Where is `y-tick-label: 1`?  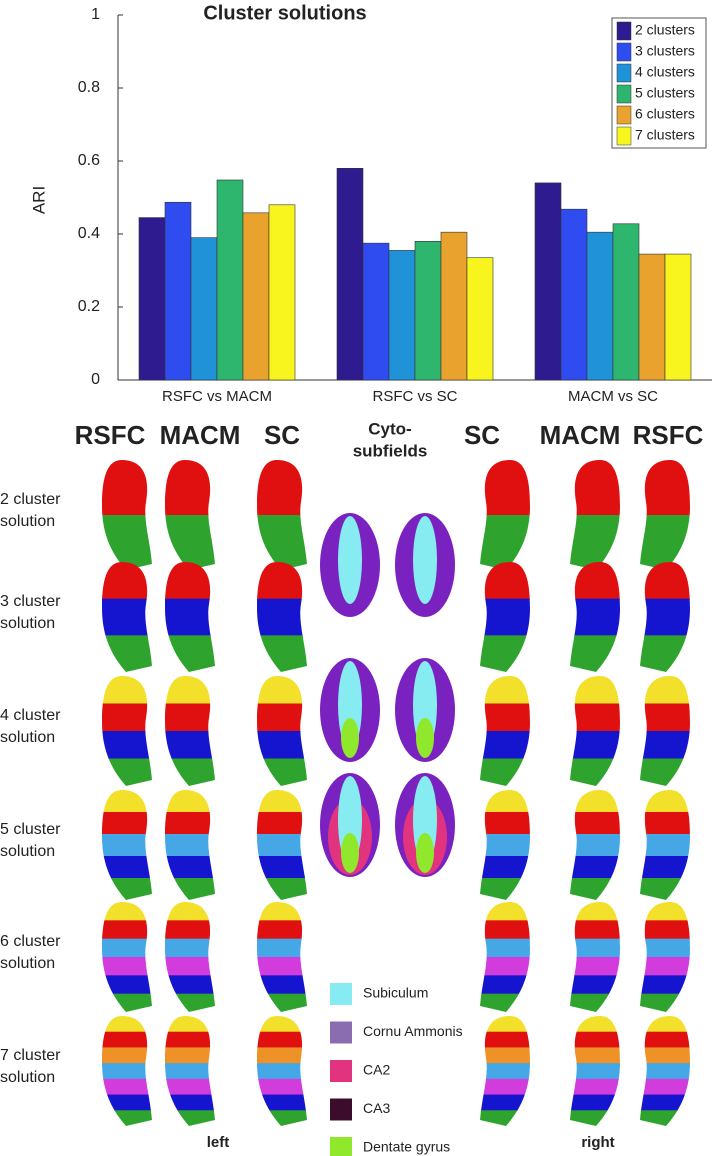
y-tick-label: 1 is located at coordinates (95, 14).